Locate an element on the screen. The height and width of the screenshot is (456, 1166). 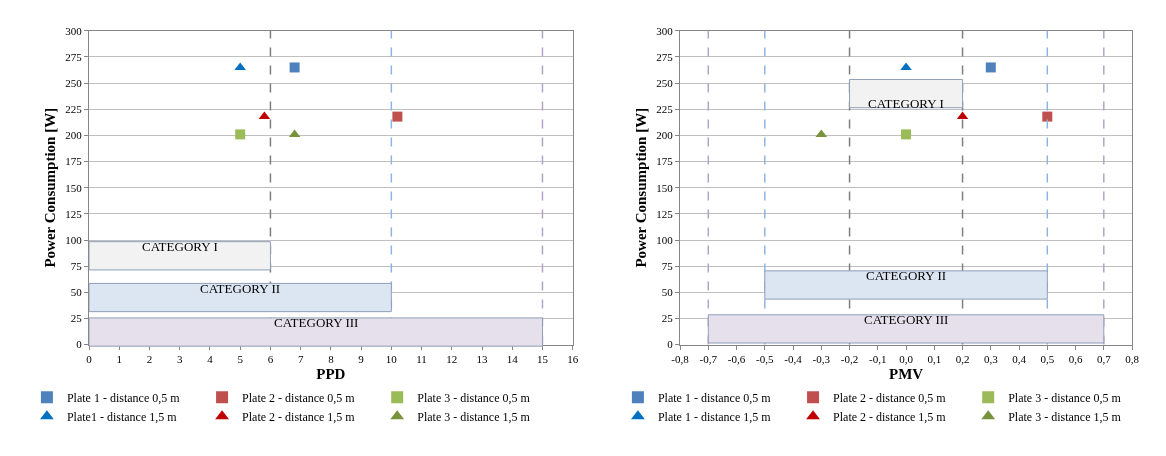
legend-label: Plate 1 - distance 1,5 m is located at coordinates (714, 416).